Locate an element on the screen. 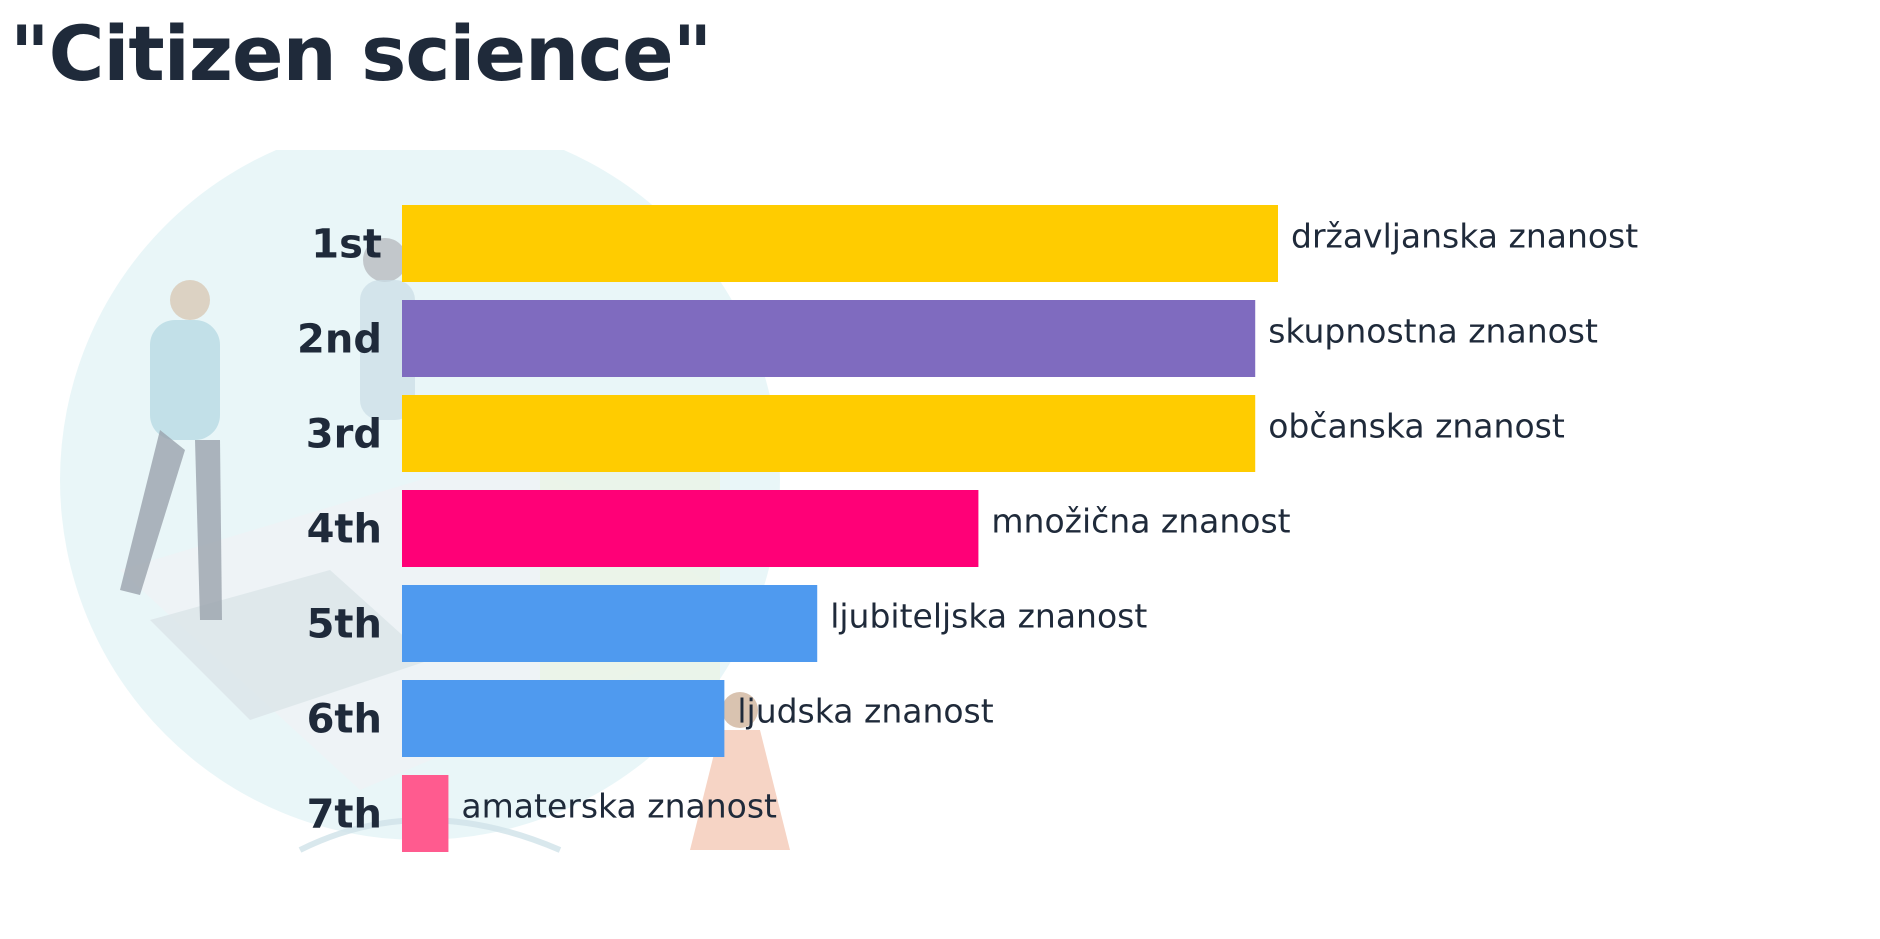 This screenshot has height=939, width=1880. rank-label: 7th is located at coordinates (344, 815).